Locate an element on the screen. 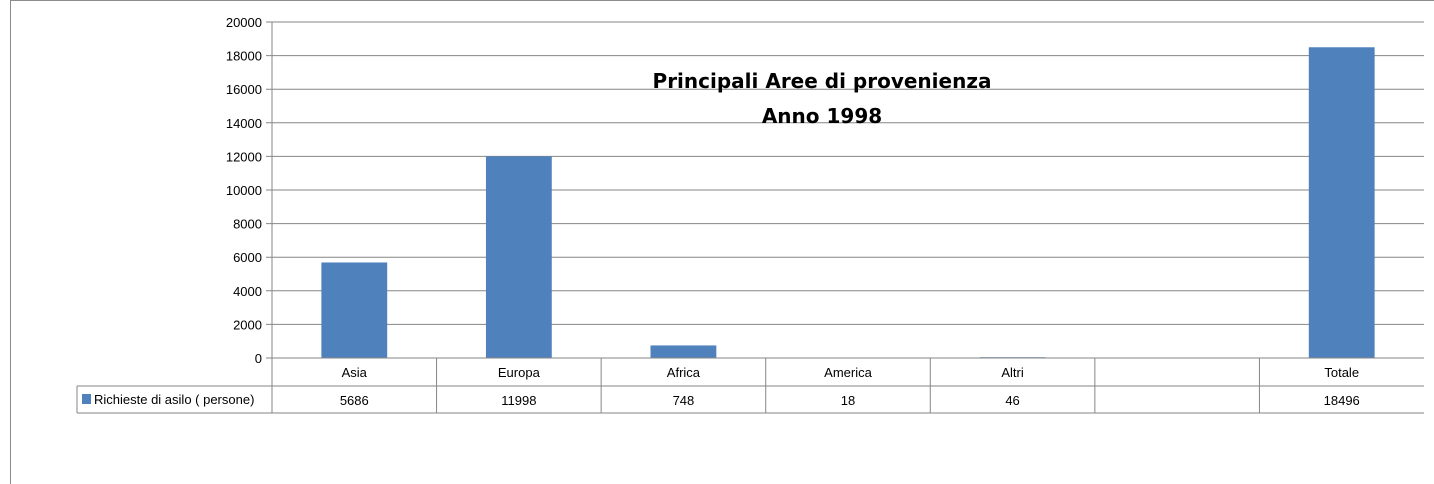 Image resolution: width=1434 pixels, height=484 pixels. x-category-label: America is located at coordinates (848, 372).